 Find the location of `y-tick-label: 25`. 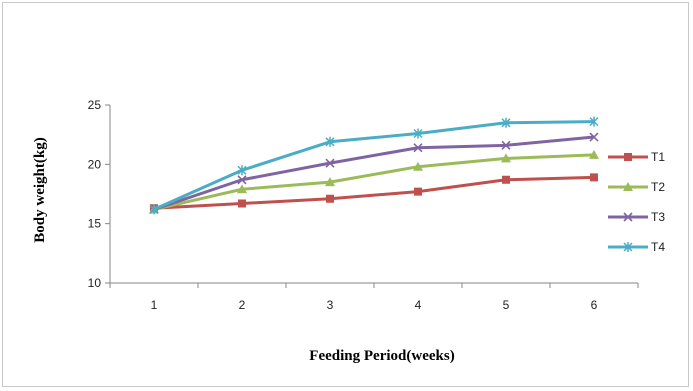

y-tick-label: 25 is located at coordinates (95, 105).